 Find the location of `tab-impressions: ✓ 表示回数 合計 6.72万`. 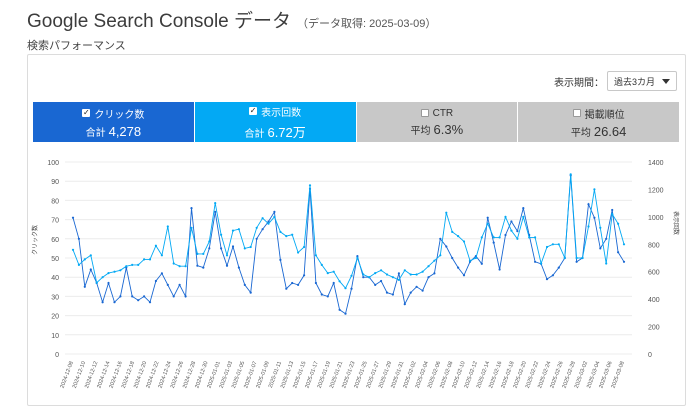

tab-impressions: ✓ 表示回数 合計 6.72万 is located at coordinates (275, 122).